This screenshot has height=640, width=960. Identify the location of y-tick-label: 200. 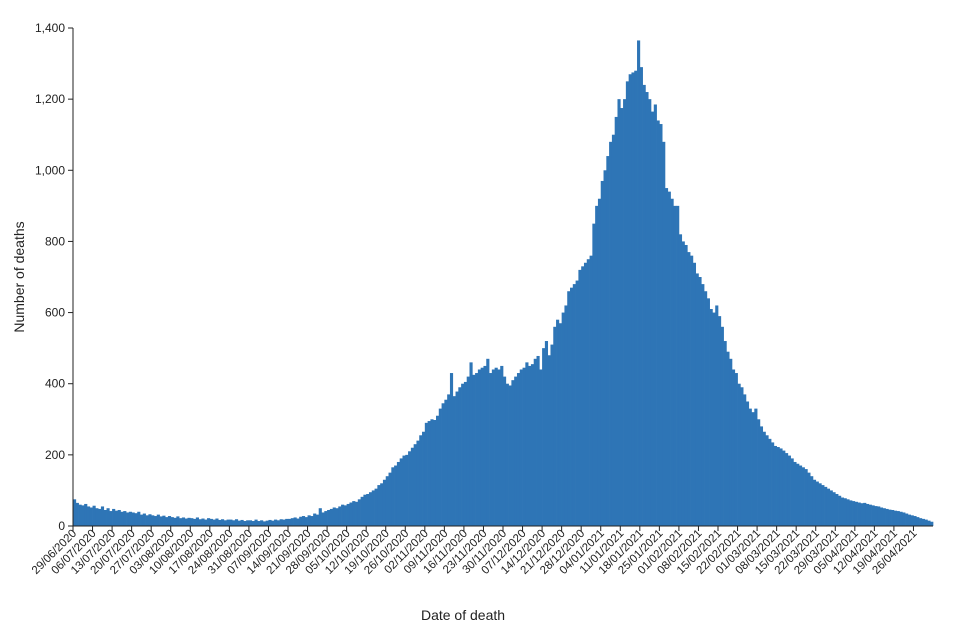
(55, 455).